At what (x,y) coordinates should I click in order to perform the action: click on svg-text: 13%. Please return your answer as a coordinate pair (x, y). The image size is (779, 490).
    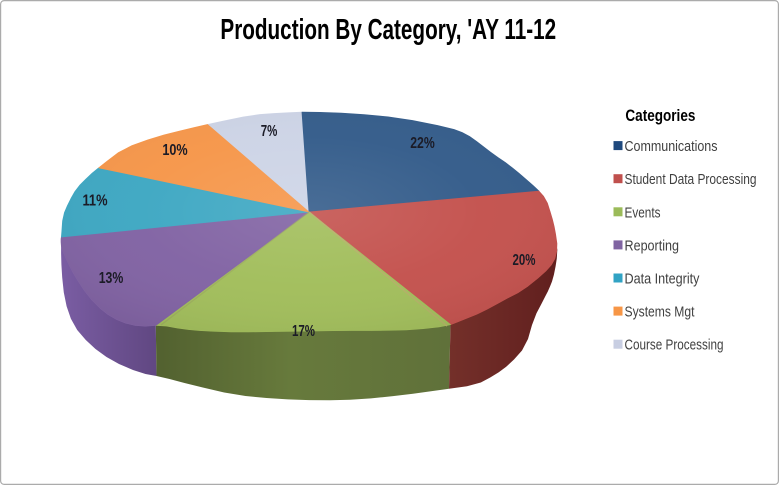
    Looking at the image, I should click on (111, 278).